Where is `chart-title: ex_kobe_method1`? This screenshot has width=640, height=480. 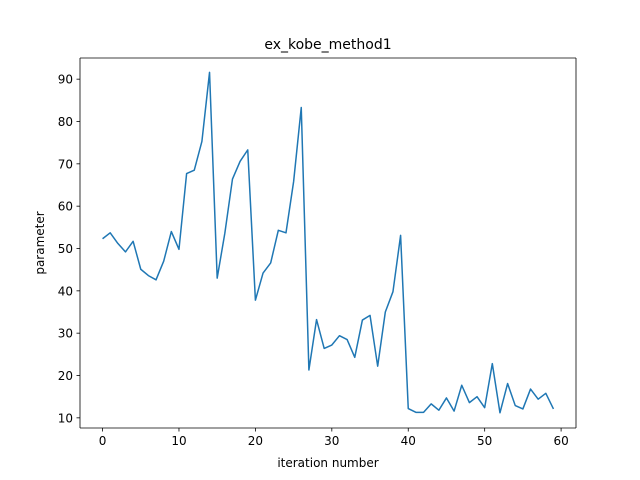 chart-title: ex_kobe_method1 is located at coordinates (327, 45).